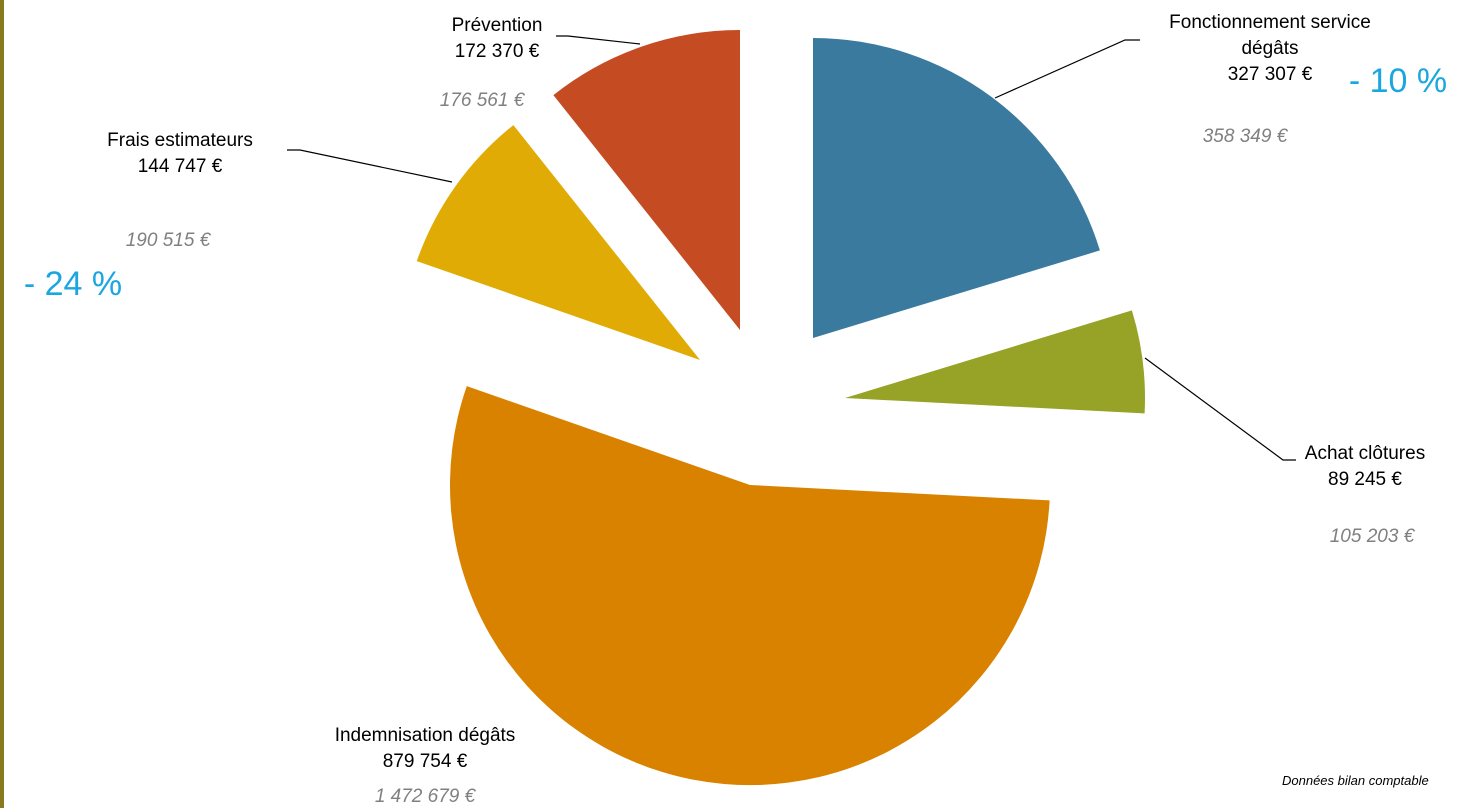 The width and height of the screenshot is (1464, 808). What do you see at coordinates (1270, 74) in the screenshot?
I see `slice-value-1: 327 307 €` at bounding box center [1270, 74].